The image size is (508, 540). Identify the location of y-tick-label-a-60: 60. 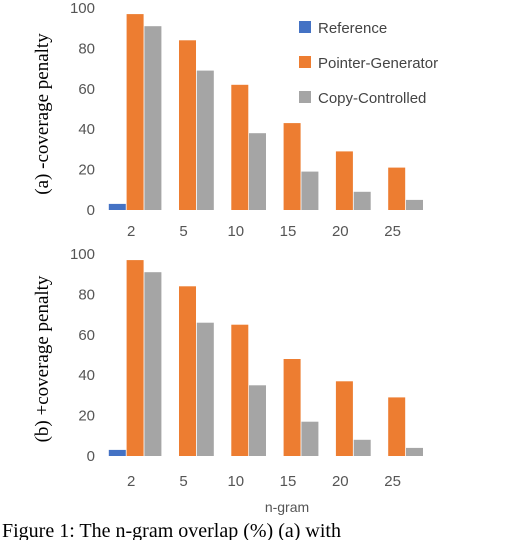
(86, 89).